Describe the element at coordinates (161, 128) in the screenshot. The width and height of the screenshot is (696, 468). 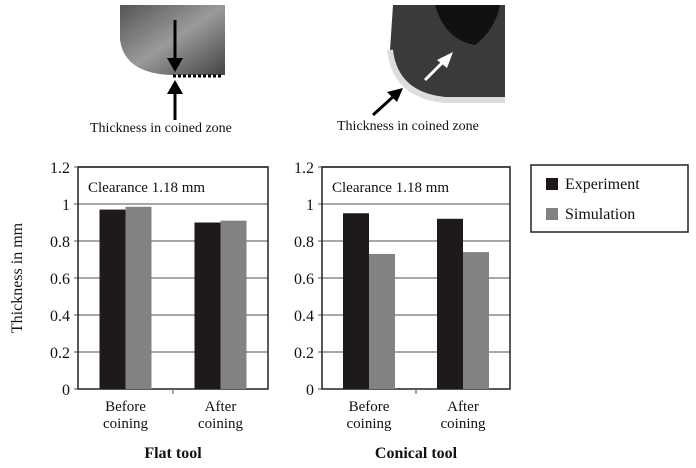
I see `flat-caption: Thickness in coined zone` at that location.